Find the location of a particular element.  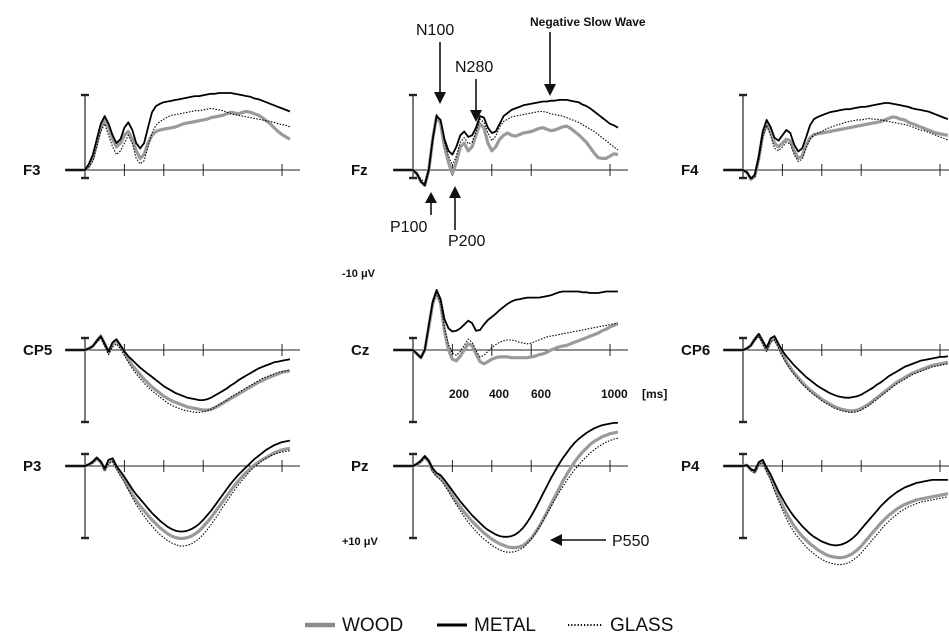

n100-label: N100 is located at coordinates (435, 30).